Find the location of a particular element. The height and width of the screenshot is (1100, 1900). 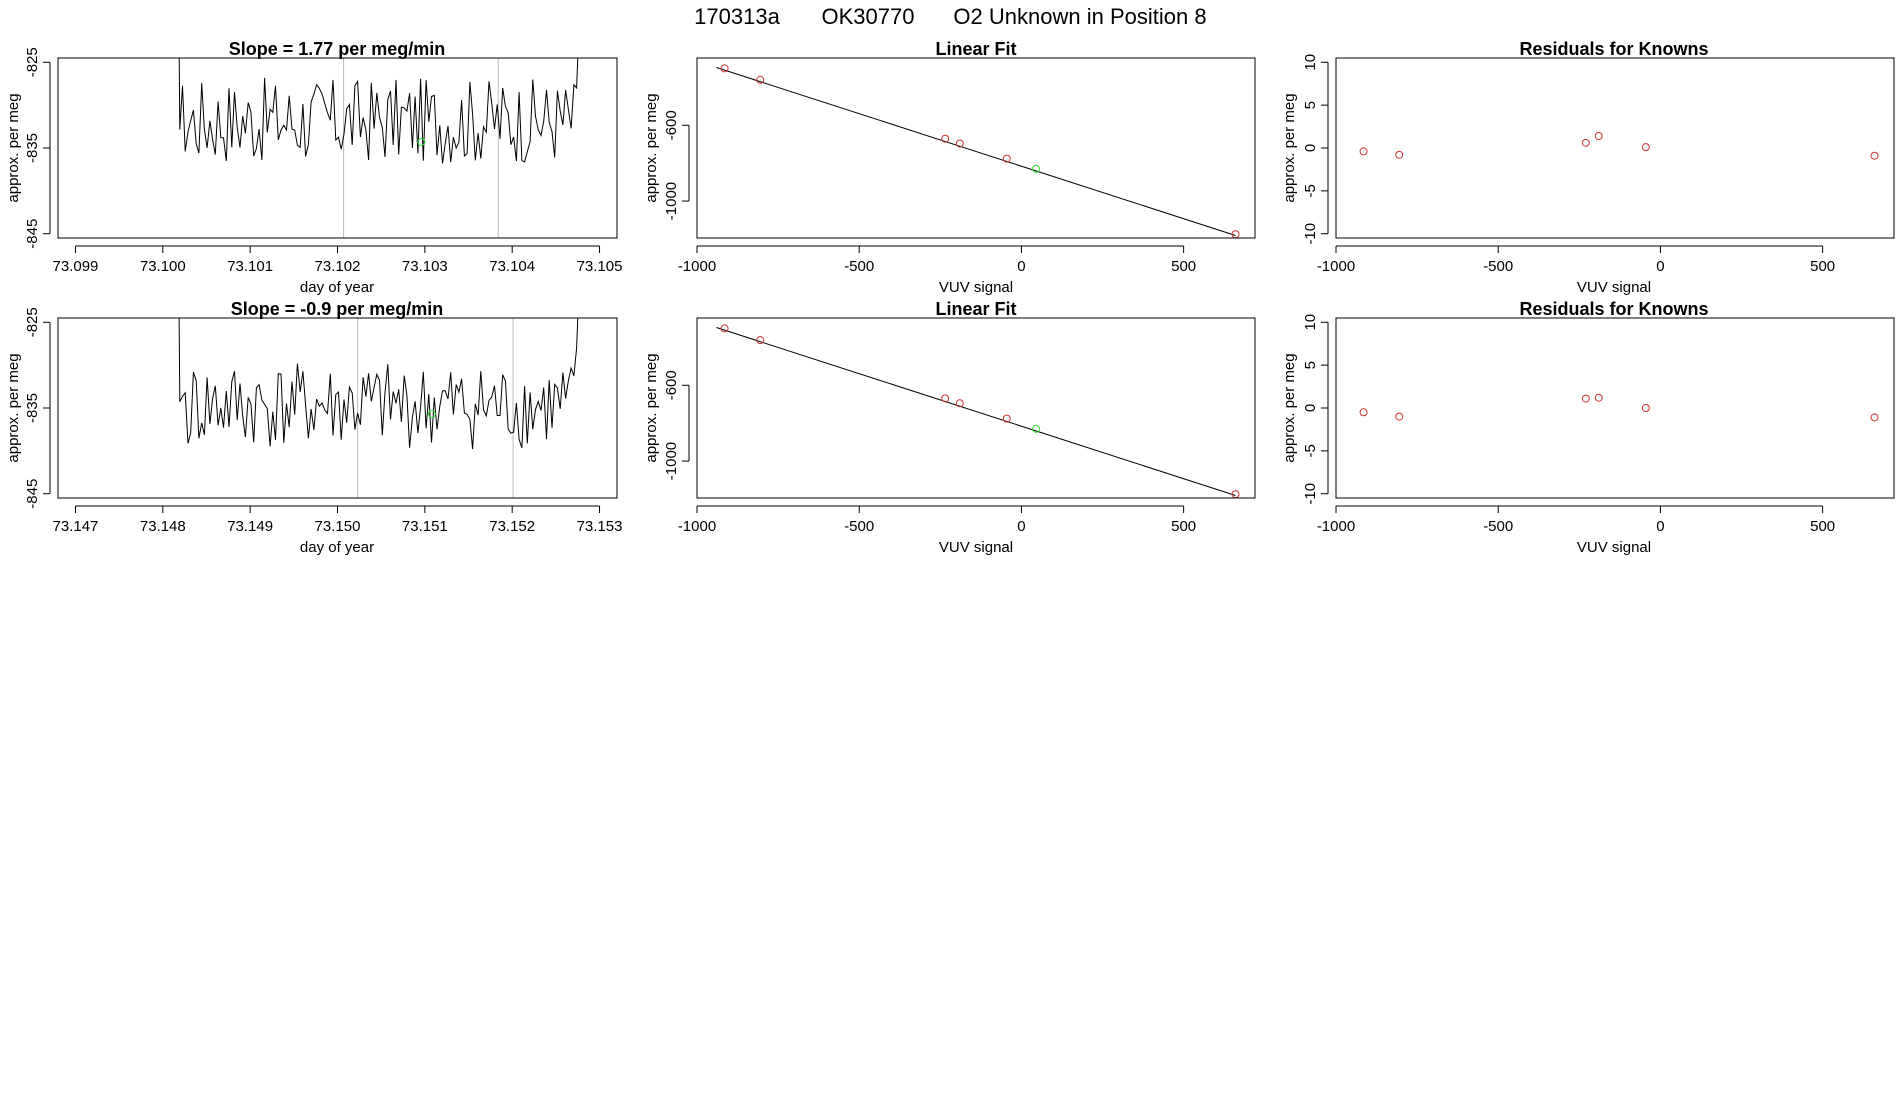

x-tick-label: 73.148 is located at coordinates (163, 526).